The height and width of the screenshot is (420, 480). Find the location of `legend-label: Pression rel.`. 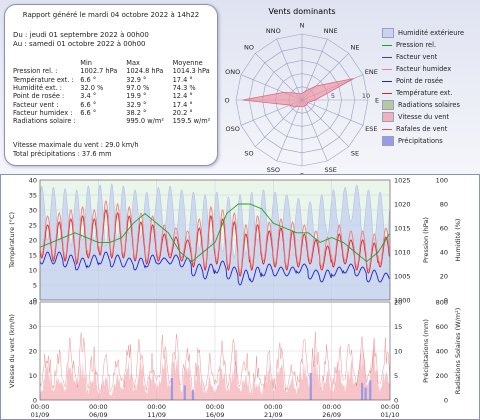

legend-label: Pression rel. is located at coordinates (416, 45).